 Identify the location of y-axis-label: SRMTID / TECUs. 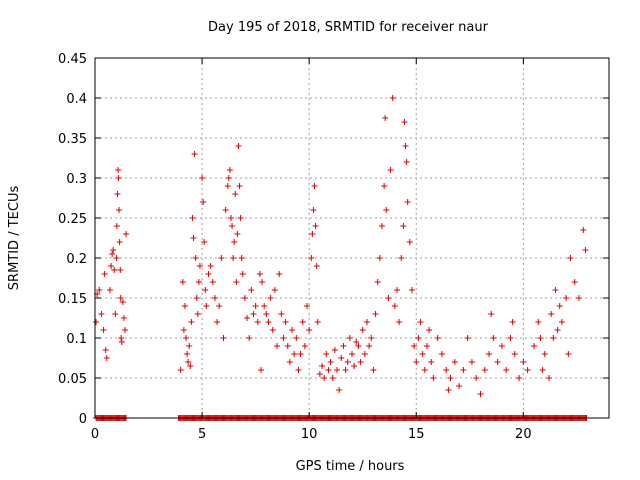
(14, 238).